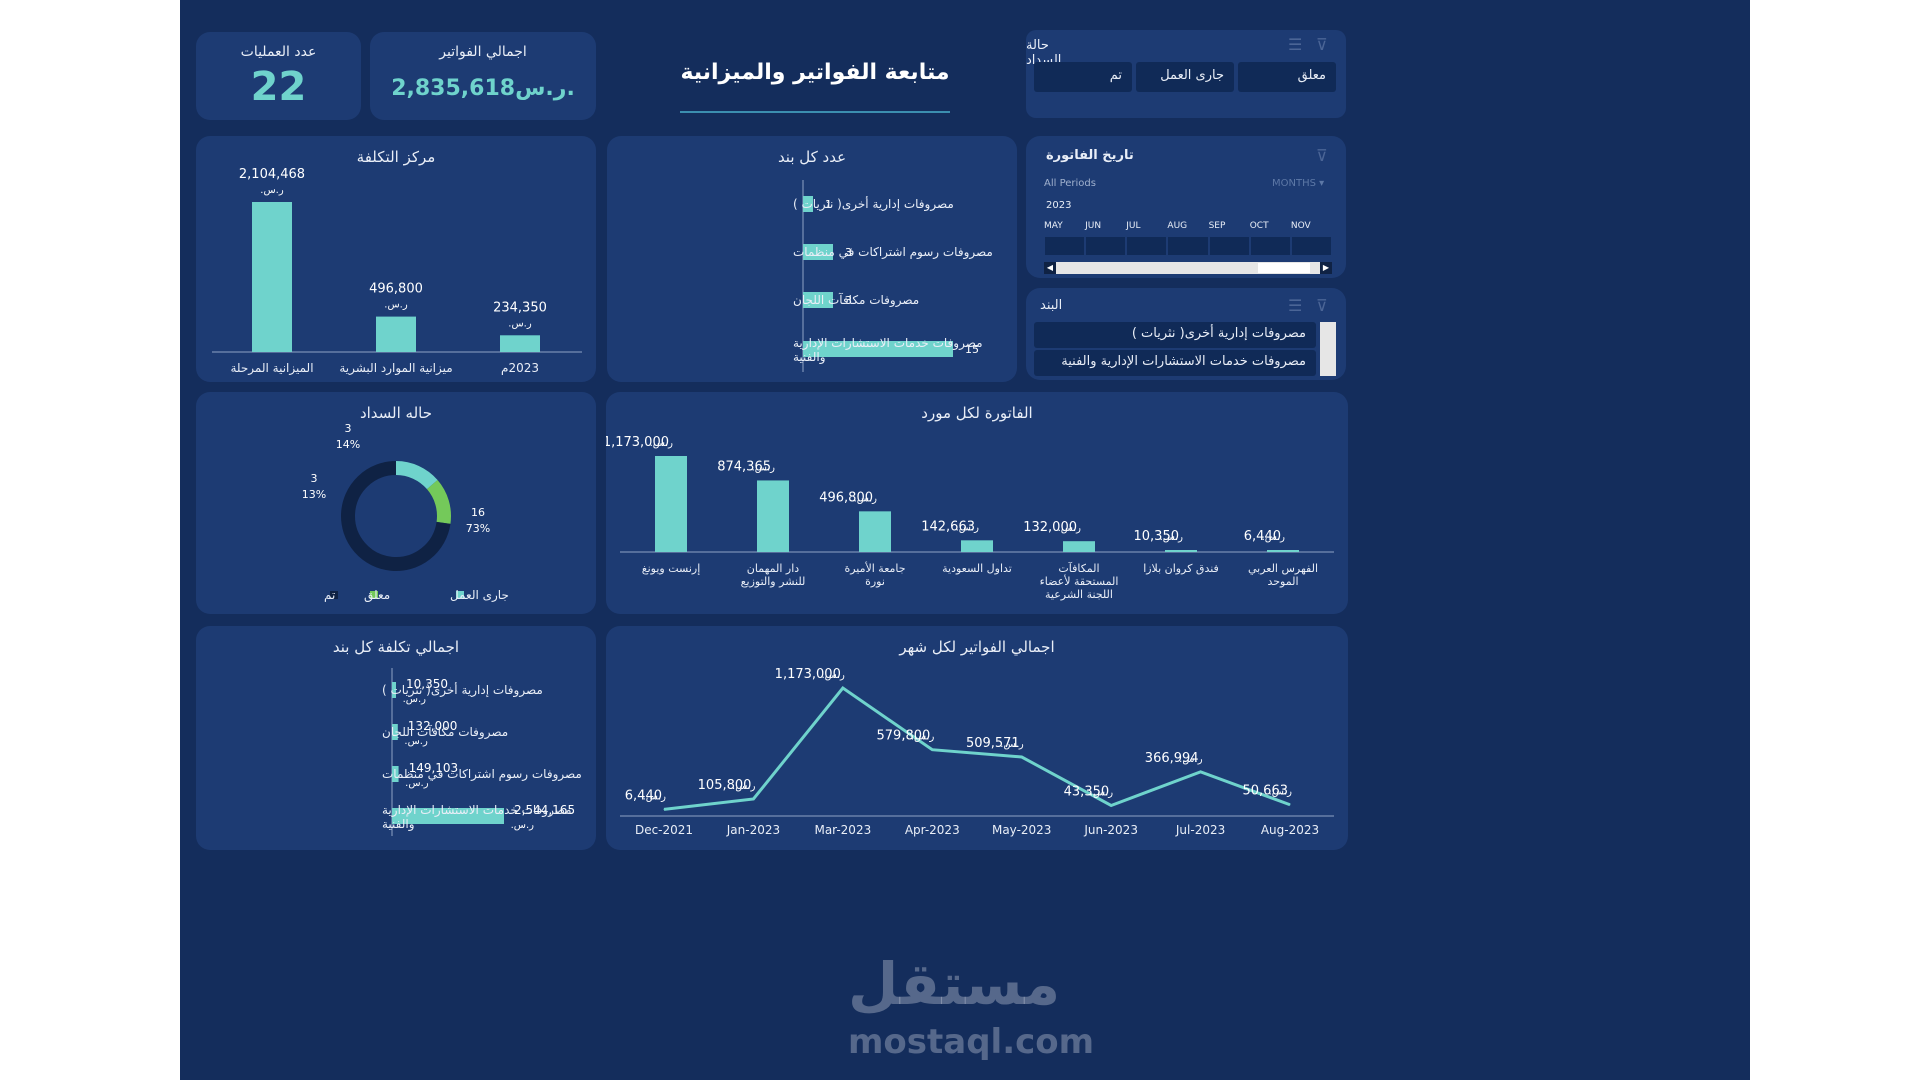 The height and width of the screenshot is (1080, 1920). What do you see at coordinates (812, 157) in the screenshot?
I see `count-per-item-title: عدد كل بند` at bounding box center [812, 157].